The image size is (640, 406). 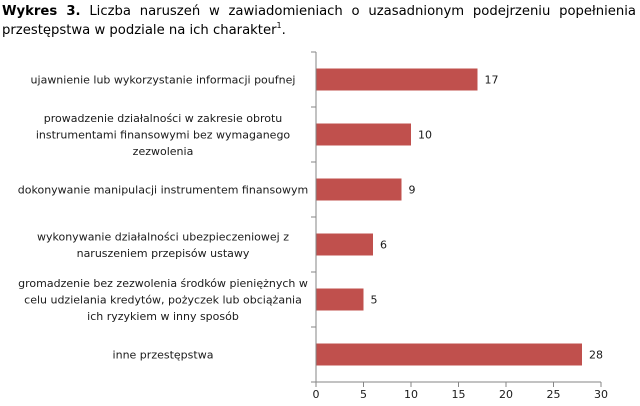 What do you see at coordinates (363, 394) in the screenshot?
I see `x-tick-label: 5` at bounding box center [363, 394].